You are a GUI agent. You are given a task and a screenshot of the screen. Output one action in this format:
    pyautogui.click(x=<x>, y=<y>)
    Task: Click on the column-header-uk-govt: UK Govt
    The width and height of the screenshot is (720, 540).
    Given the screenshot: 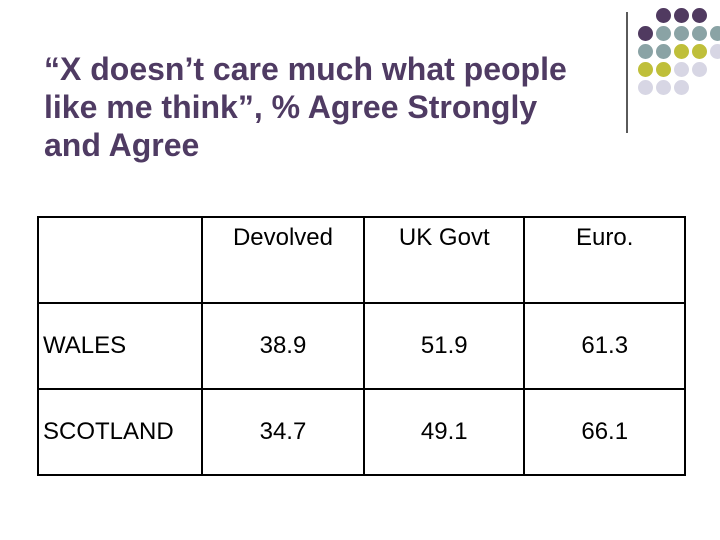 What is the action you would take?
    pyautogui.click(x=444, y=260)
    